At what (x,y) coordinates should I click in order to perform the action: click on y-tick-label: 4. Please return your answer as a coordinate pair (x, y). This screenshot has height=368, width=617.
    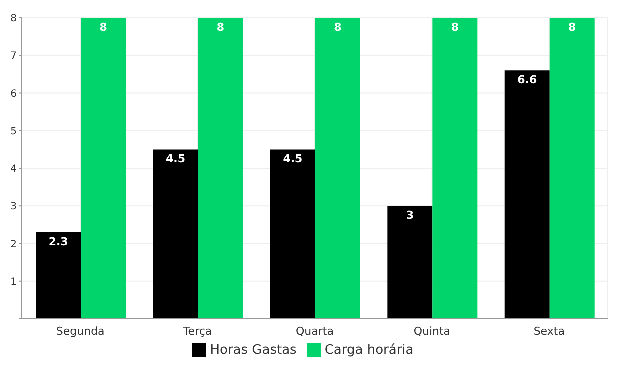
    Looking at the image, I should click on (13, 170).